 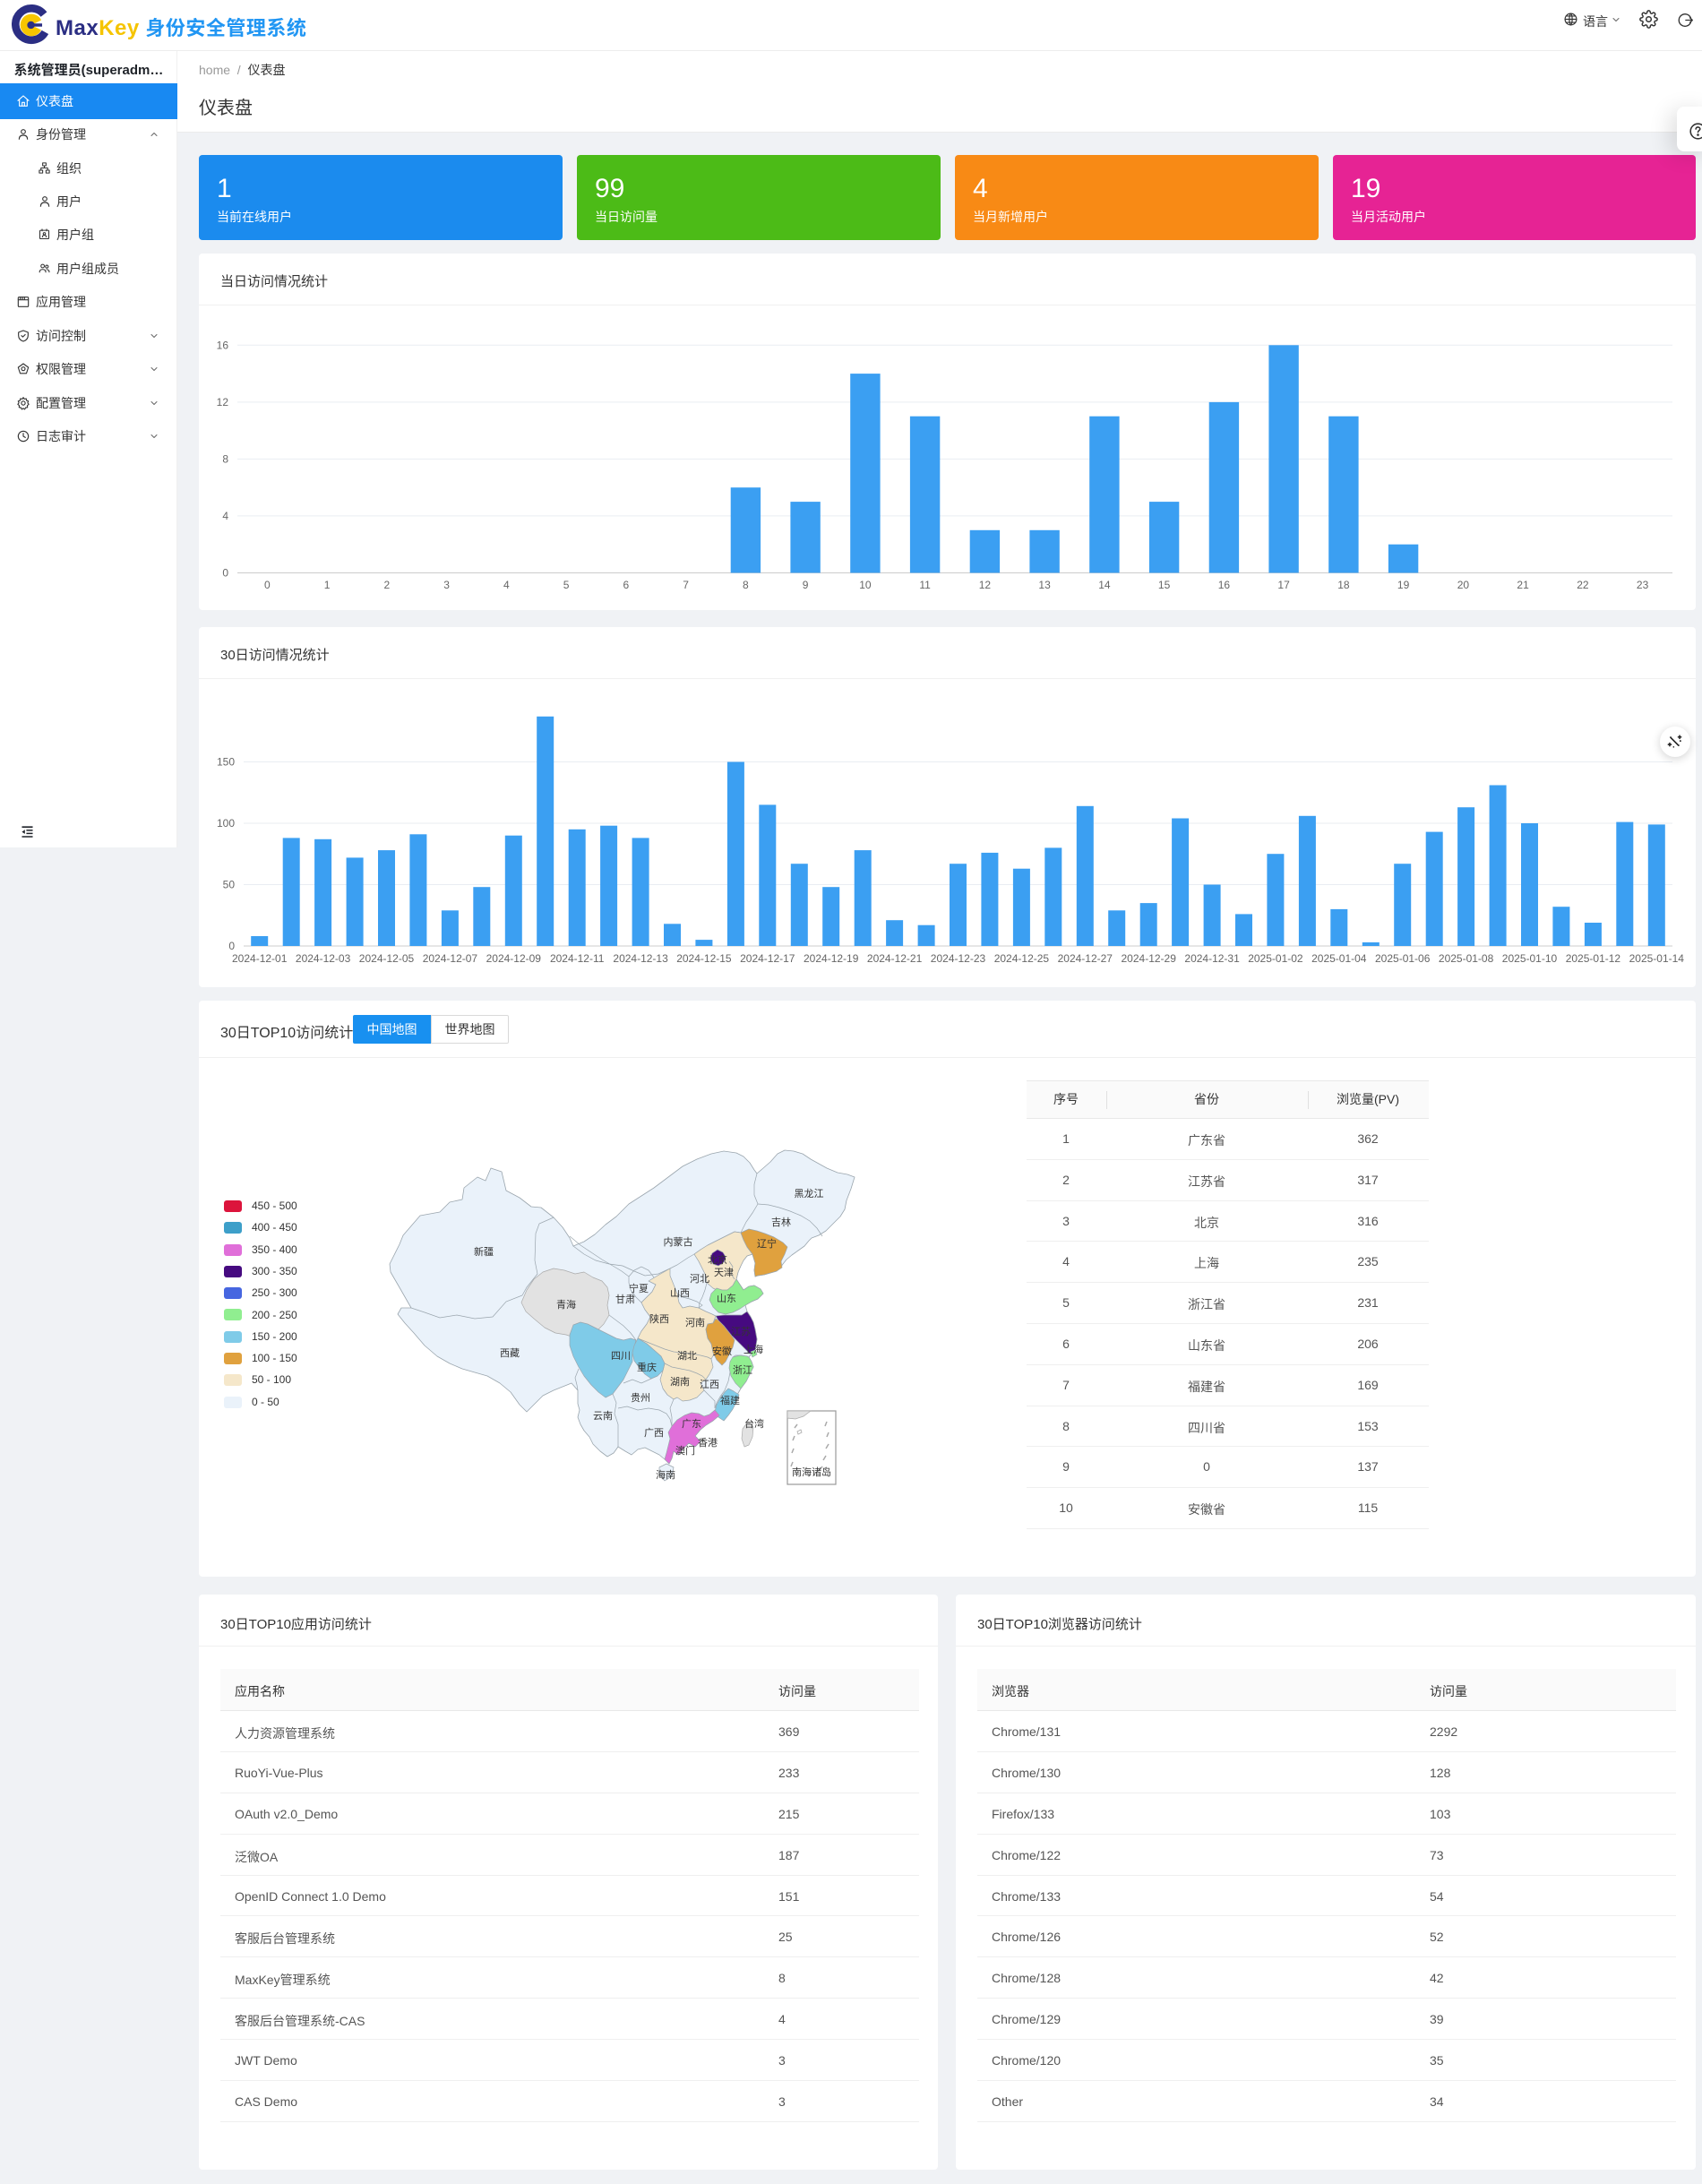 What do you see at coordinates (229, 885) in the screenshot?
I see `svg-text: 50` at bounding box center [229, 885].